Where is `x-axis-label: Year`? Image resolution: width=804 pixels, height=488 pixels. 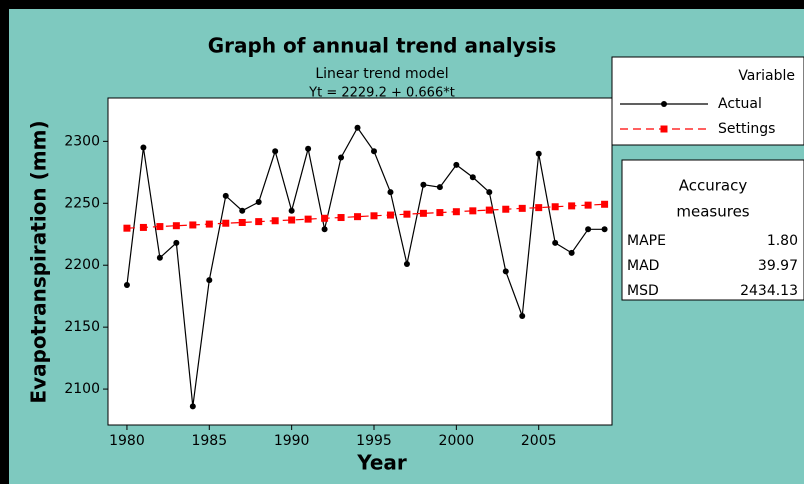 x-axis-label: Year is located at coordinates (381, 463).